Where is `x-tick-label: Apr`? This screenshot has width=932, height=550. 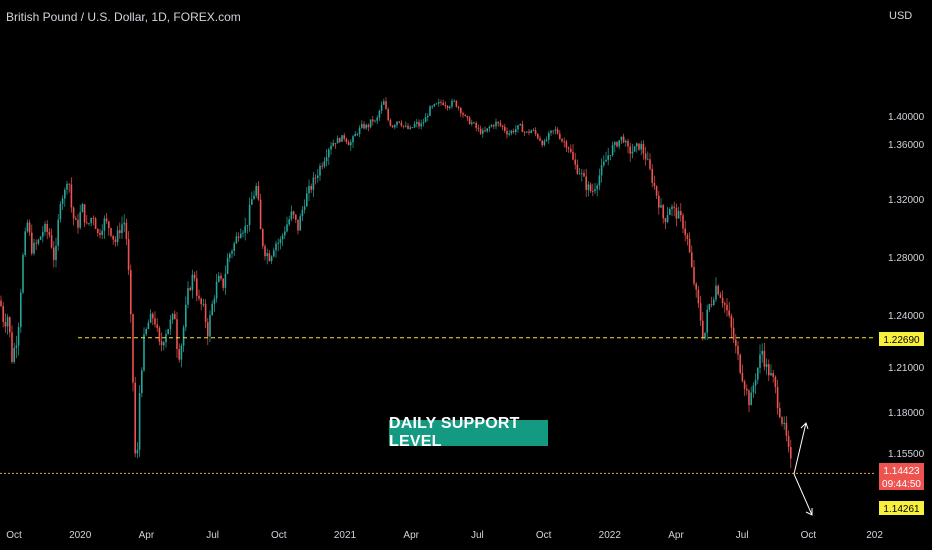
x-tick-label: Apr is located at coordinates (147, 535).